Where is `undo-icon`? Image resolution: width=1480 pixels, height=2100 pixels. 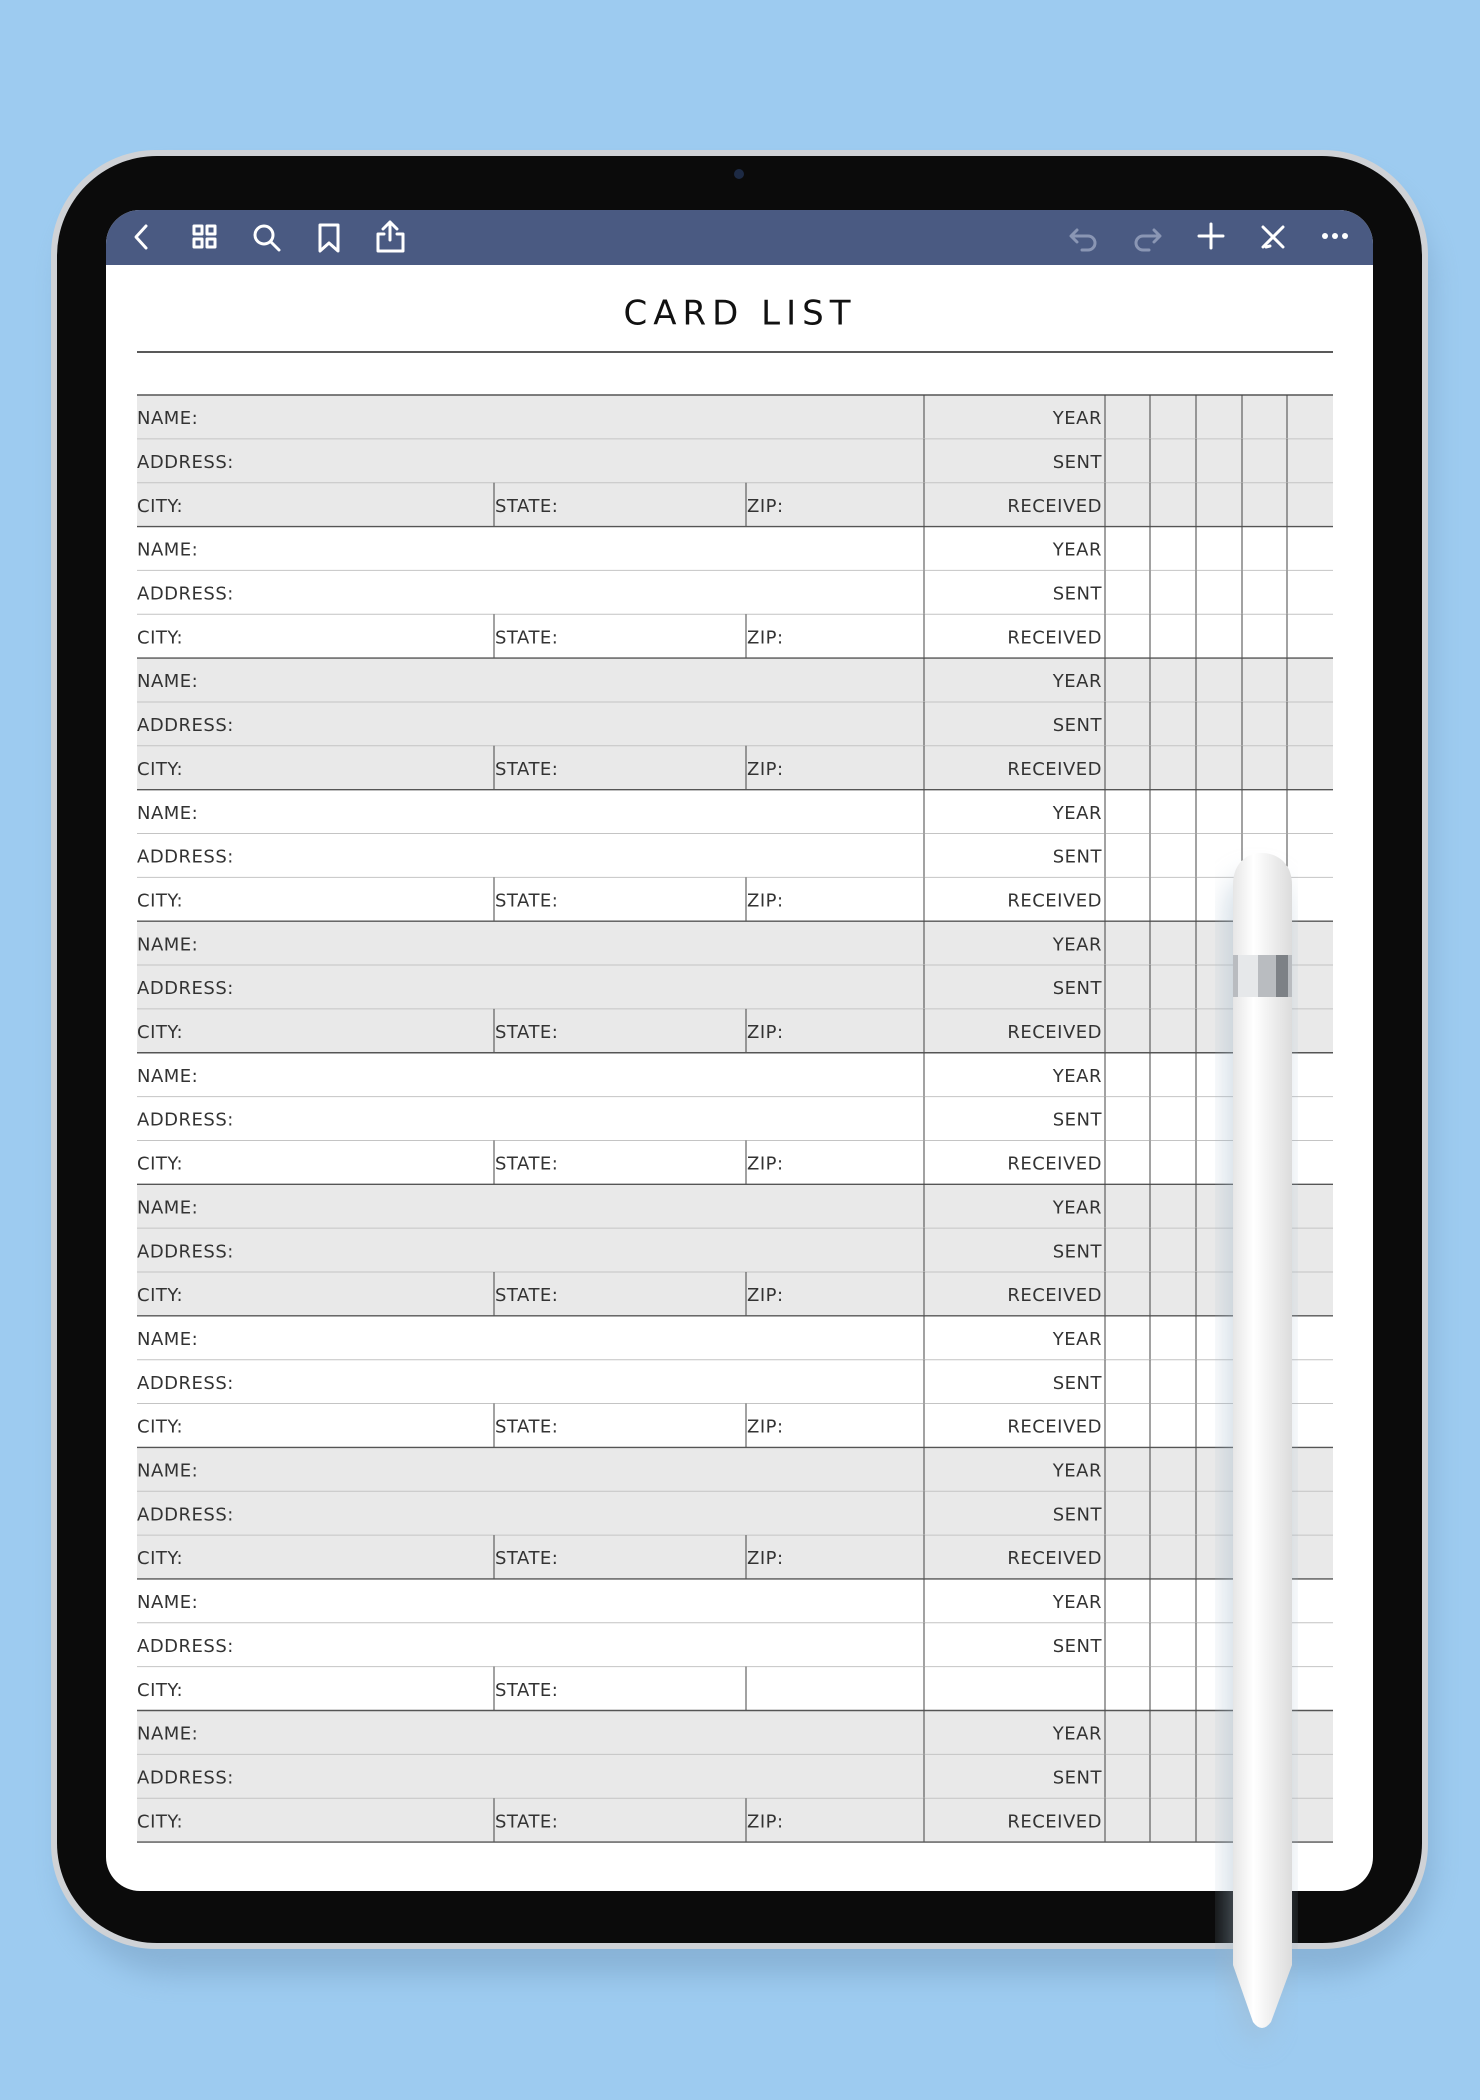
undo-icon is located at coordinates (1083, 240).